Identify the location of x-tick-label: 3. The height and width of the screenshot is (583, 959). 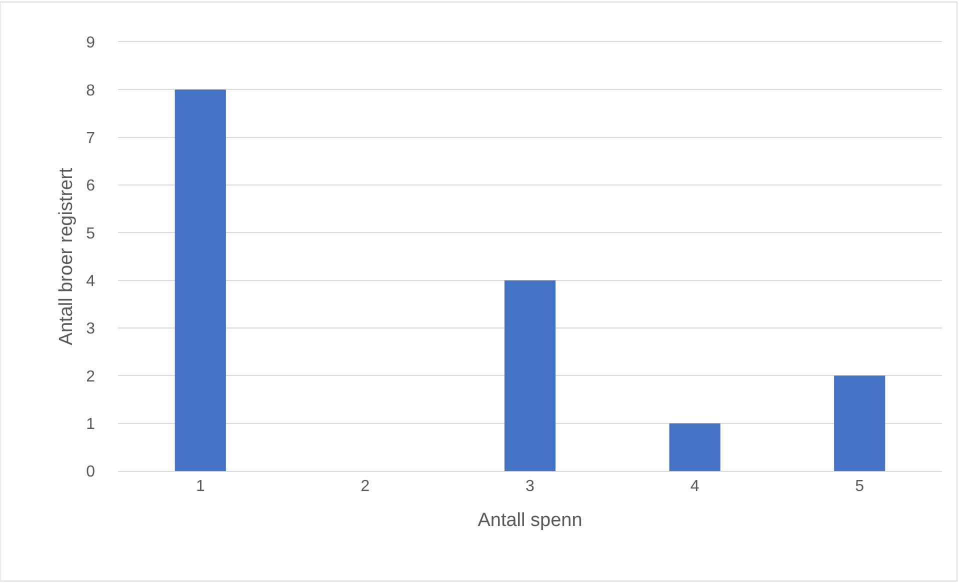
(530, 487).